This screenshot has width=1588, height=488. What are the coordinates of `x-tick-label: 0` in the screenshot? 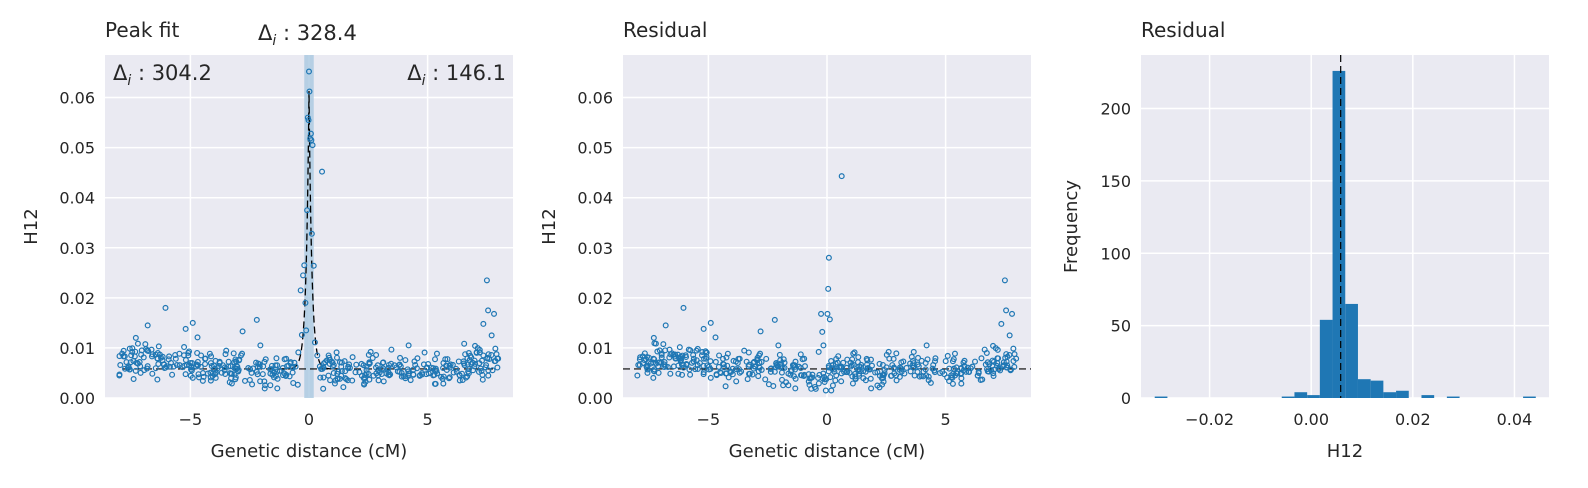 It's located at (309, 419).